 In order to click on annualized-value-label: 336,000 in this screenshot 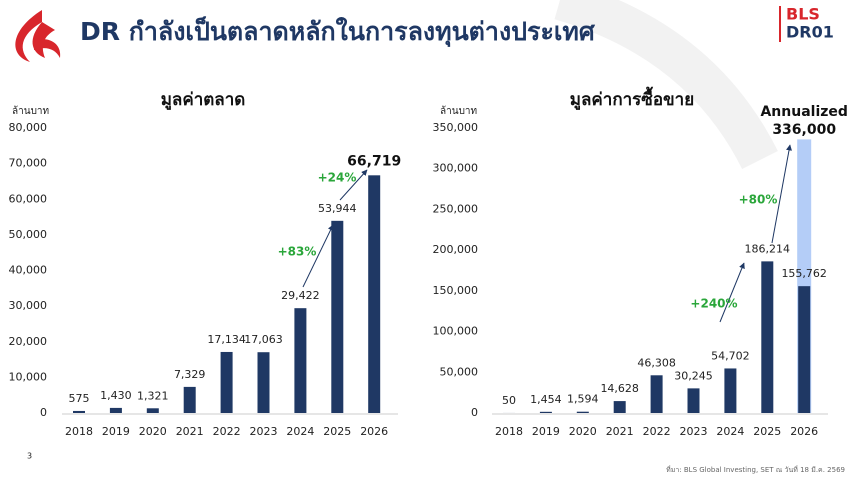, I will do `click(804, 130)`.